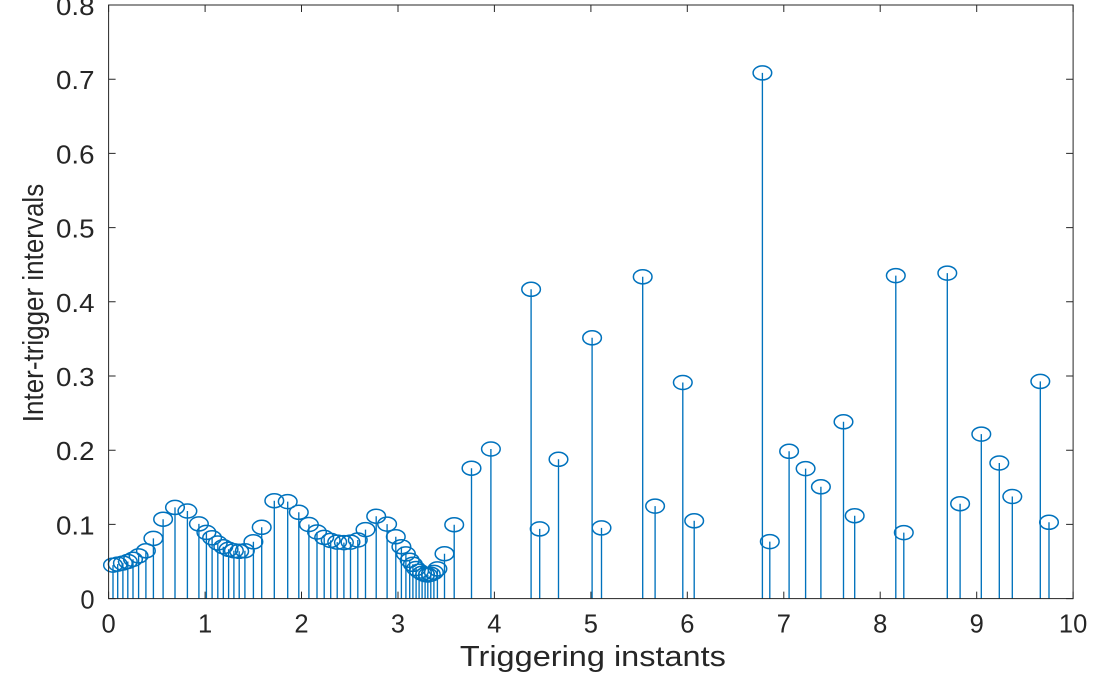  I want to click on svg-text: 9, so click(977, 625).